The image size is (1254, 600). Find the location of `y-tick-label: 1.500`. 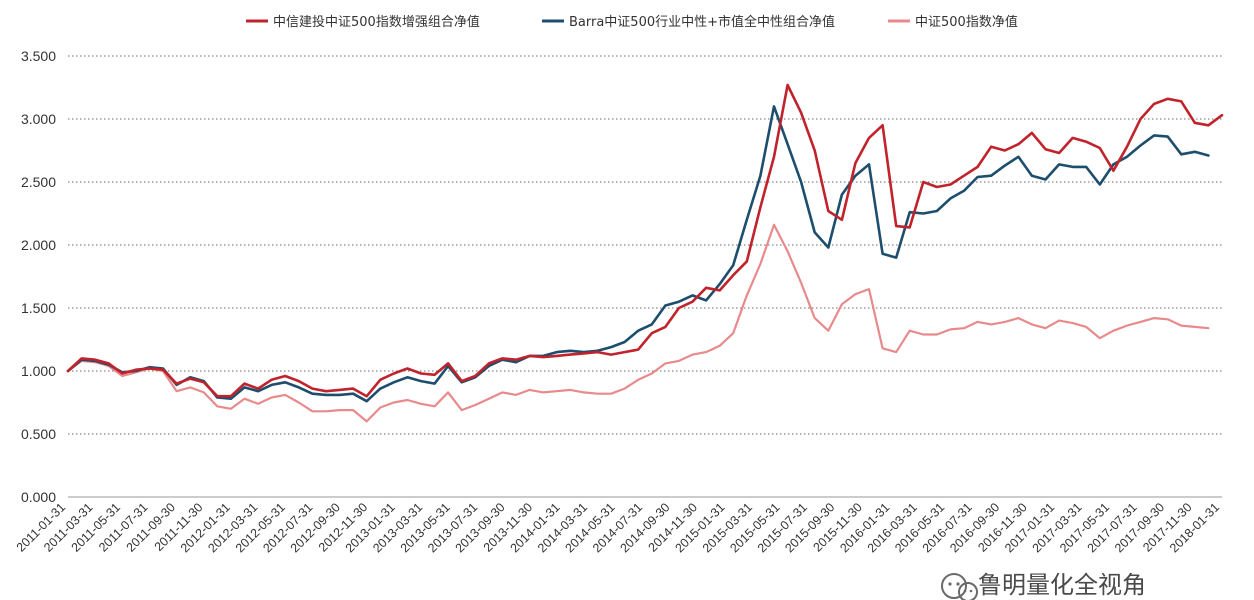

y-tick-label: 1.500 is located at coordinates (38, 308).